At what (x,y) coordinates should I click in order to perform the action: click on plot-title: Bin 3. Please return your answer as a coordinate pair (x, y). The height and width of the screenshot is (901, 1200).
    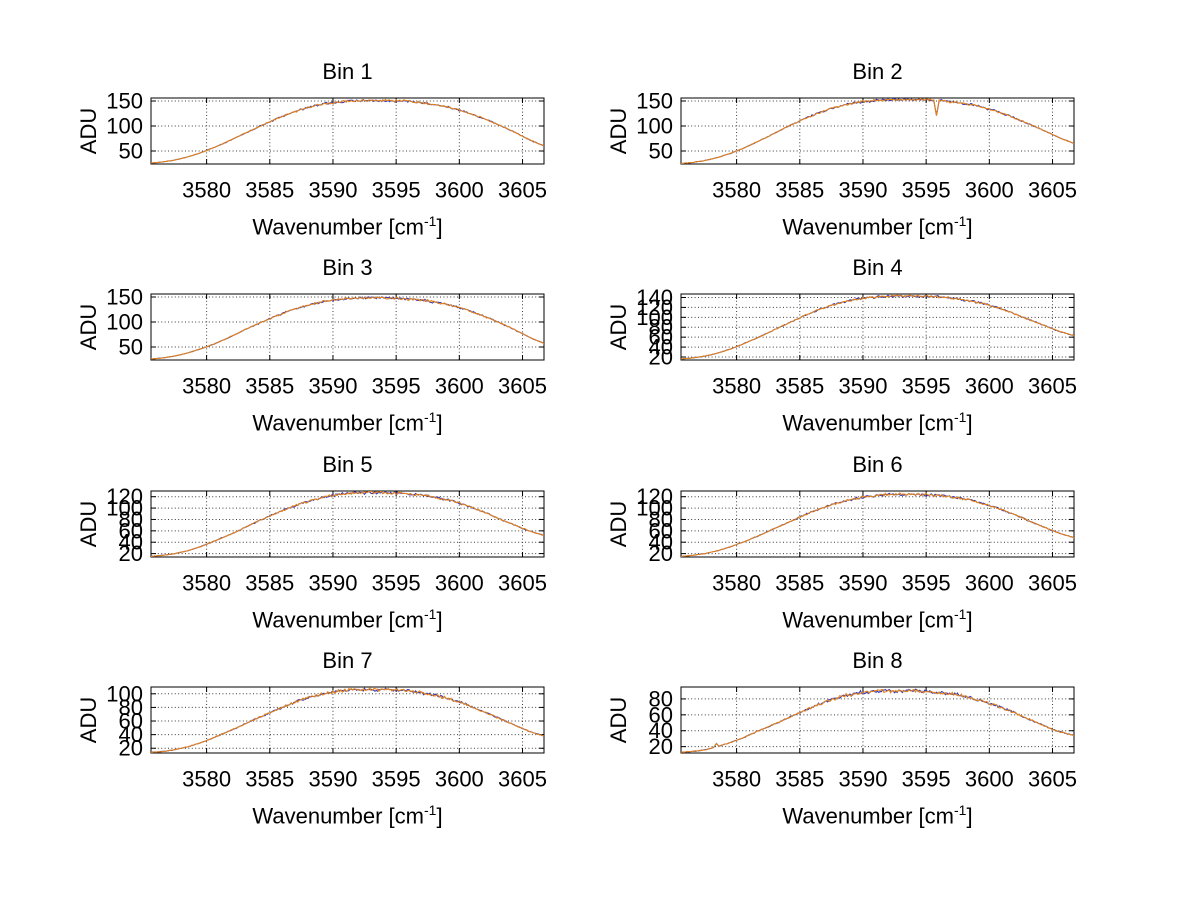
    Looking at the image, I should click on (347, 267).